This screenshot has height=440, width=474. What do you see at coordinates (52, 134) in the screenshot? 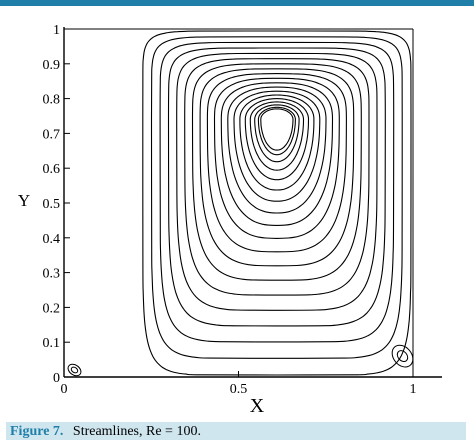
I see `y-tick-label: 0.7` at bounding box center [52, 134].